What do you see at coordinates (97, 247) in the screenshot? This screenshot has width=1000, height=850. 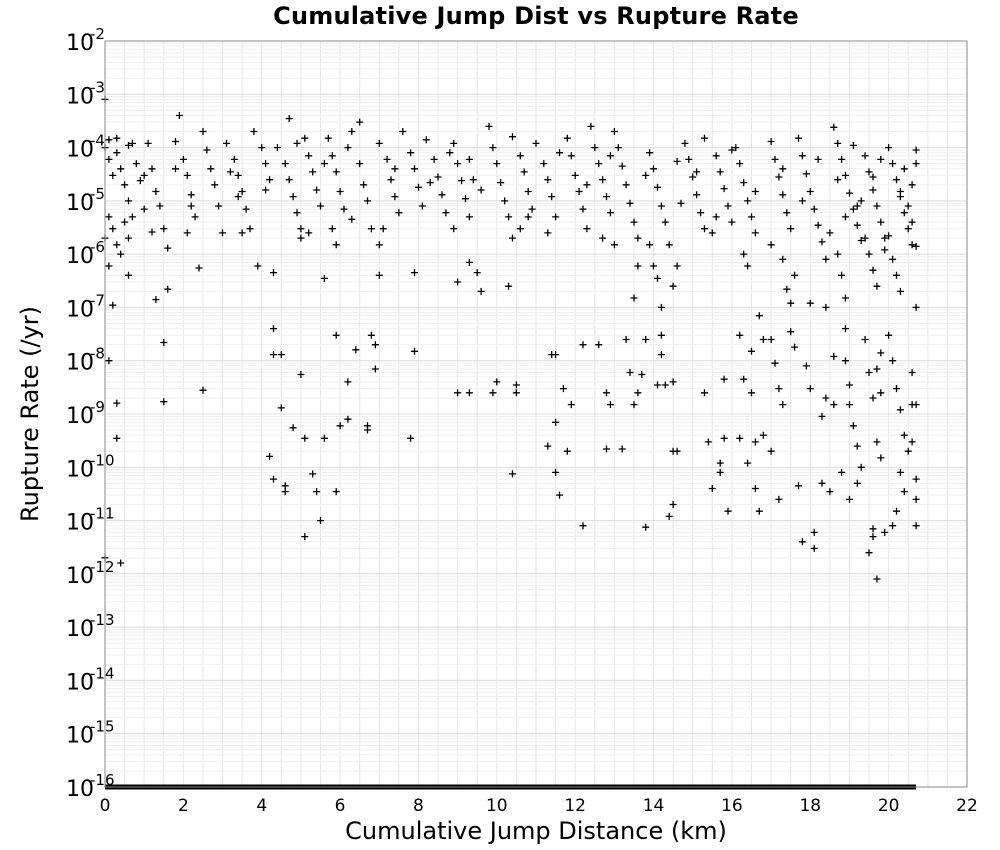 I see `y-tick-exponent: -6` at bounding box center [97, 247].